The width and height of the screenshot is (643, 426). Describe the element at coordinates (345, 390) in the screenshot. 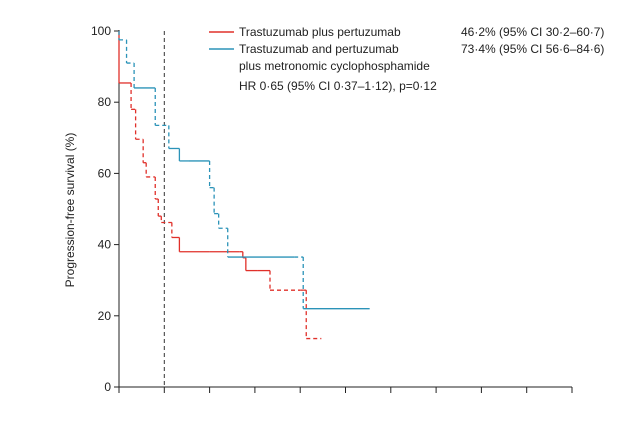

I see `x-axis-ticks` at that location.